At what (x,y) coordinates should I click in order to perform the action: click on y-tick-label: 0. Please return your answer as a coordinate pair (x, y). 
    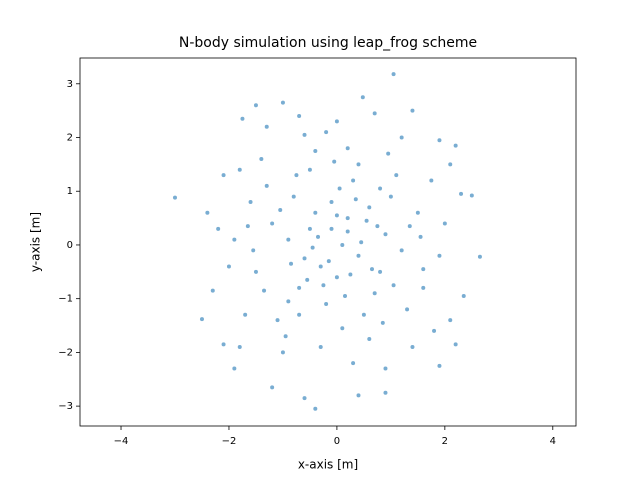
    Looking at the image, I should click on (70, 245).